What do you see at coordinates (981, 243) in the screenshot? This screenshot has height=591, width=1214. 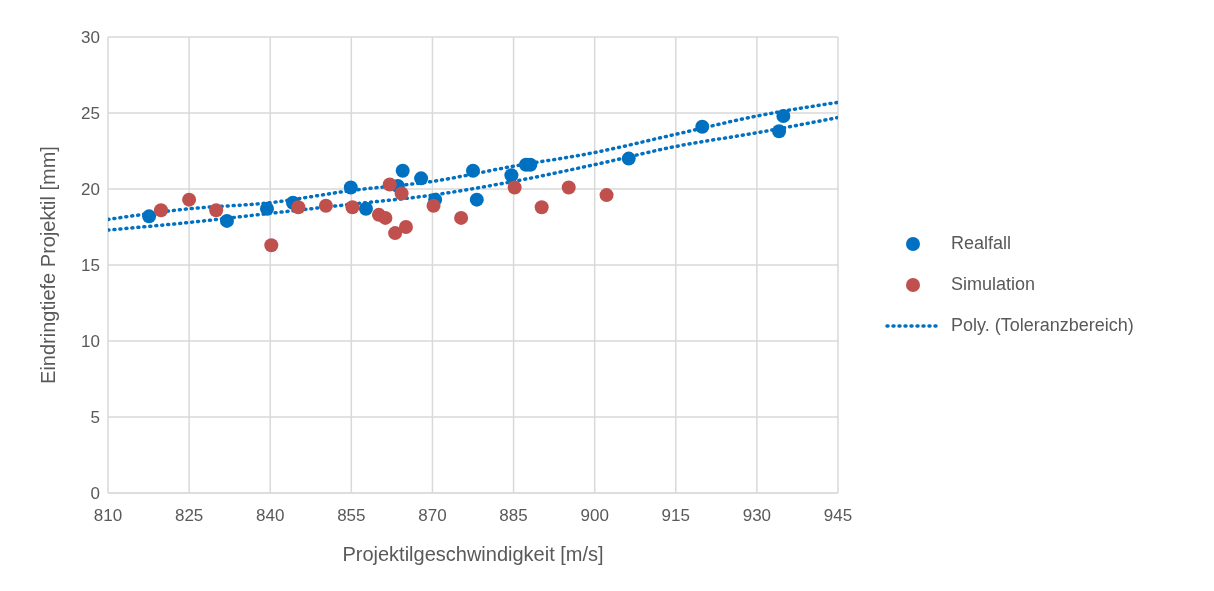 I see `legend-label: Realfall` at bounding box center [981, 243].